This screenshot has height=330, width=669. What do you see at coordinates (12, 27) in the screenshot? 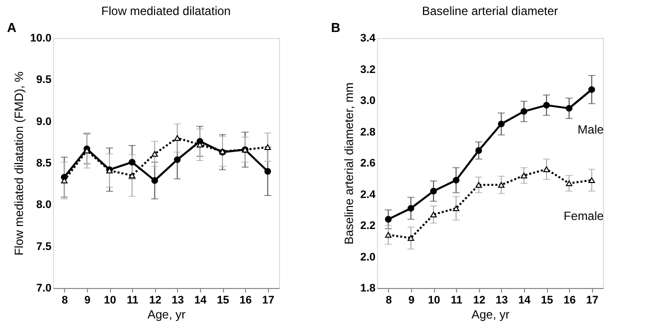
I see `text: A` at bounding box center [12, 27].